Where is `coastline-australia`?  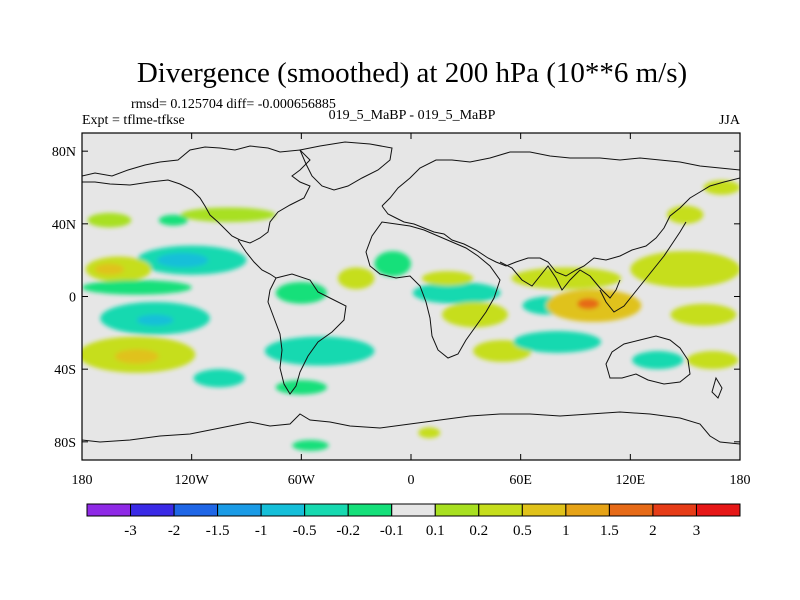 coastline-australia is located at coordinates (648, 360).